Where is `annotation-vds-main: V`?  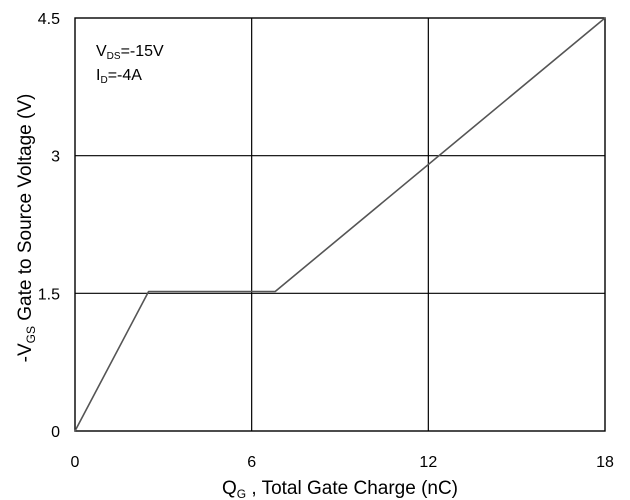 annotation-vds-main: V is located at coordinates (101, 51).